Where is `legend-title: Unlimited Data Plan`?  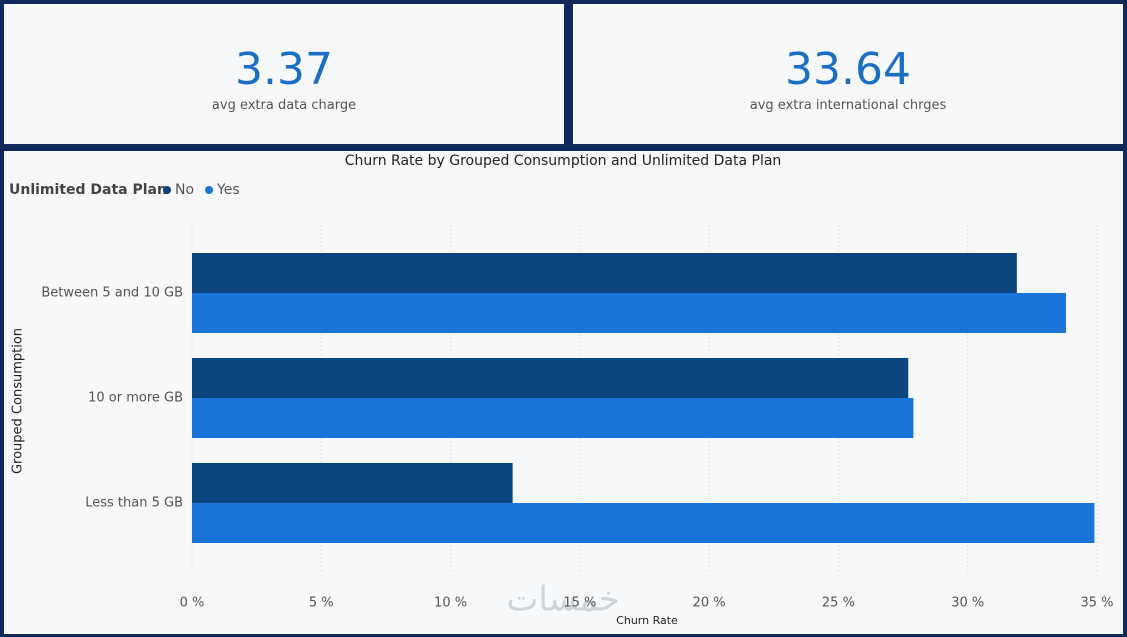 legend-title: Unlimited Data Plan is located at coordinates (88, 190).